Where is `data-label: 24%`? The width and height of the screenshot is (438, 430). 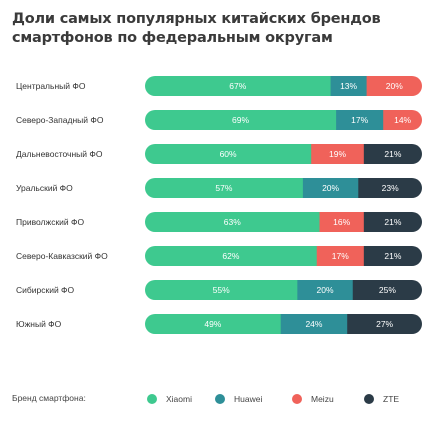
data-label: 24% is located at coordinates (313, 324).